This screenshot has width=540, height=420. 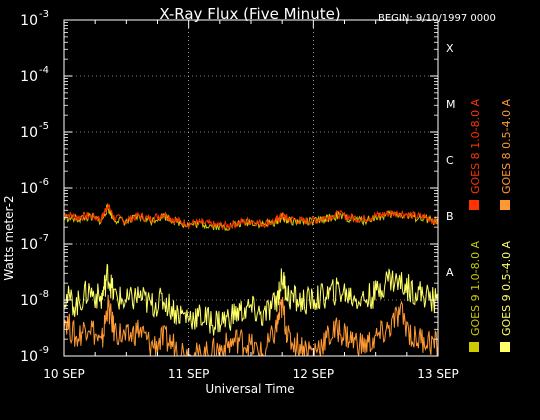 I want to click on y-tick-exponent: -4, so click(x=44, y=70).